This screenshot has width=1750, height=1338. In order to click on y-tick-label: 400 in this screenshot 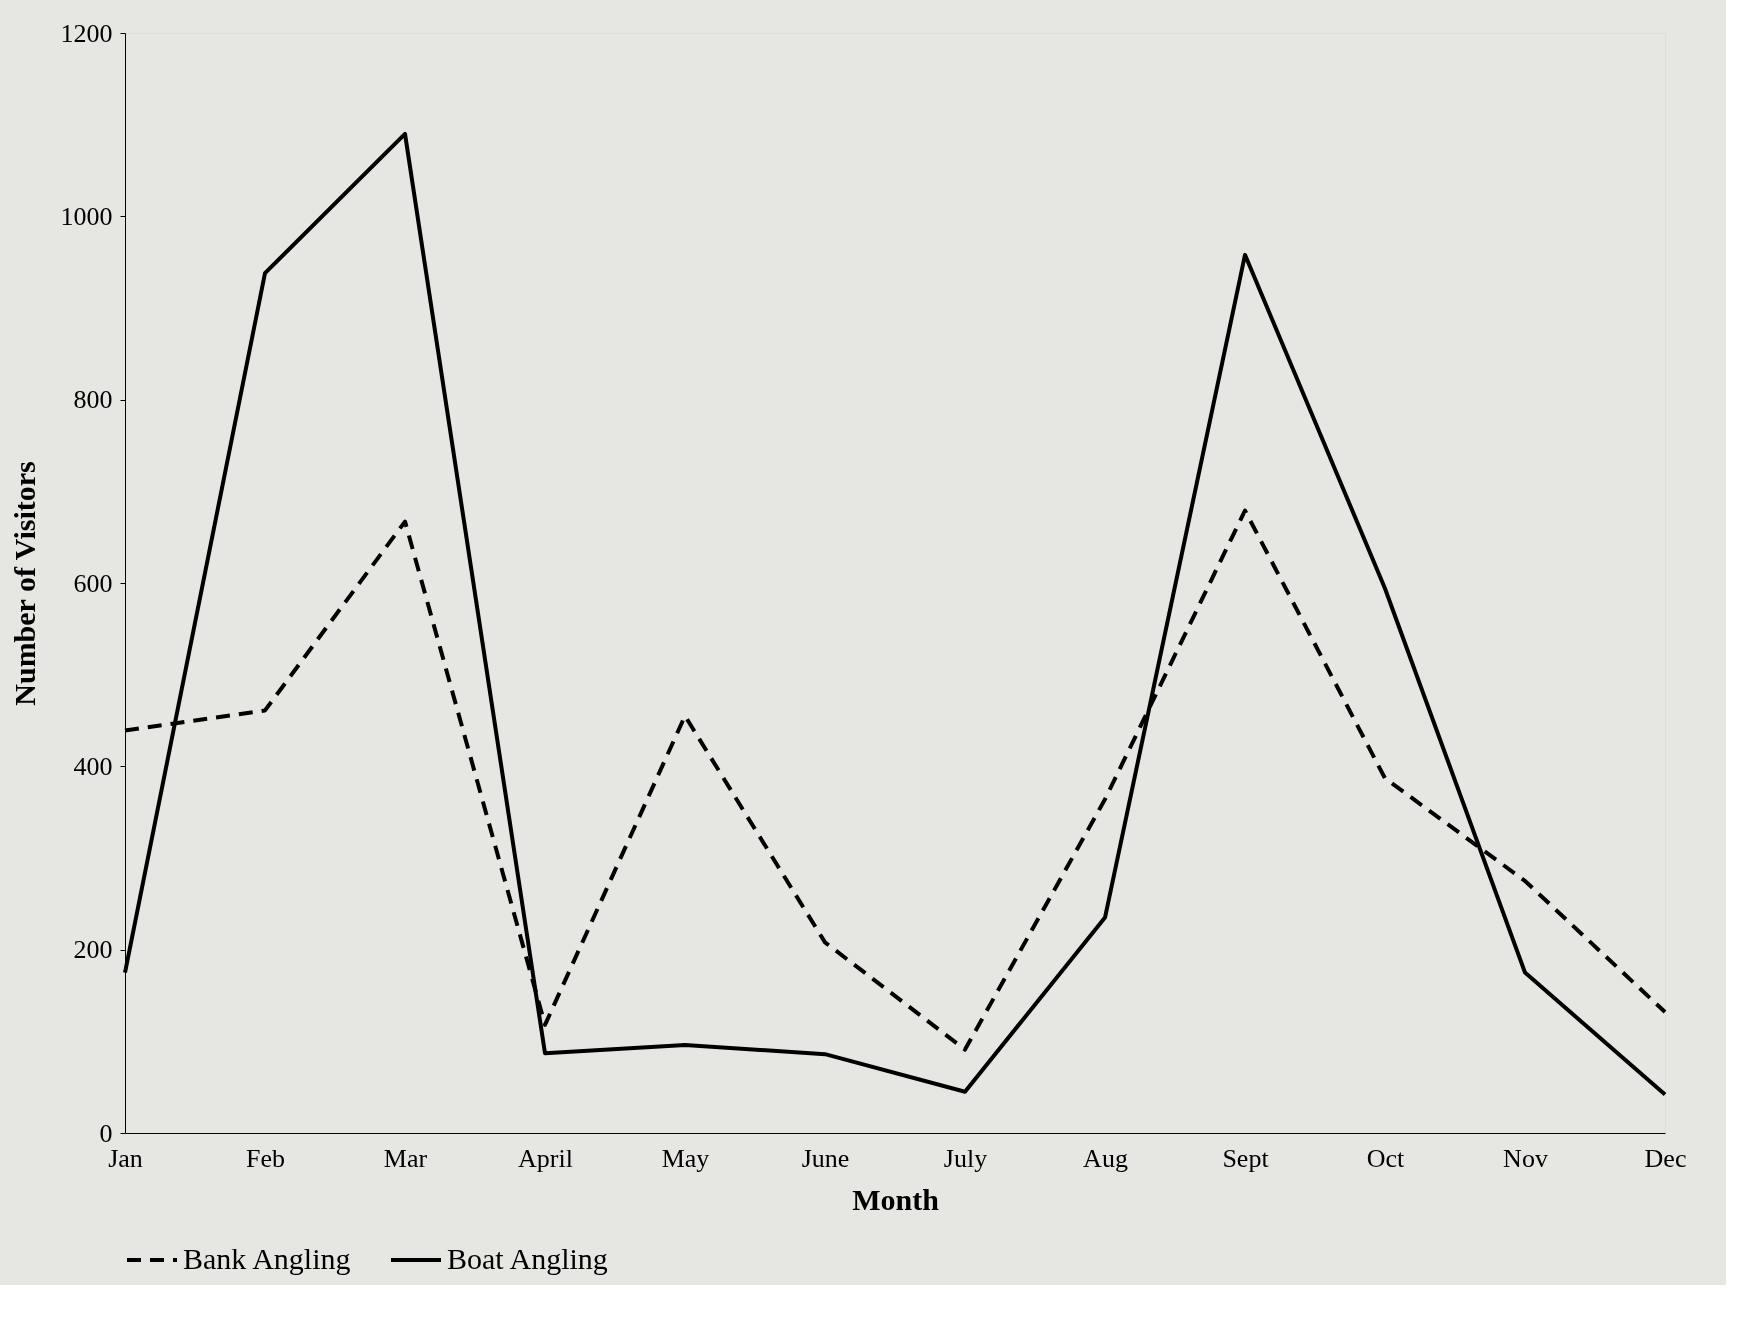, I will do `click(93, 766)`.